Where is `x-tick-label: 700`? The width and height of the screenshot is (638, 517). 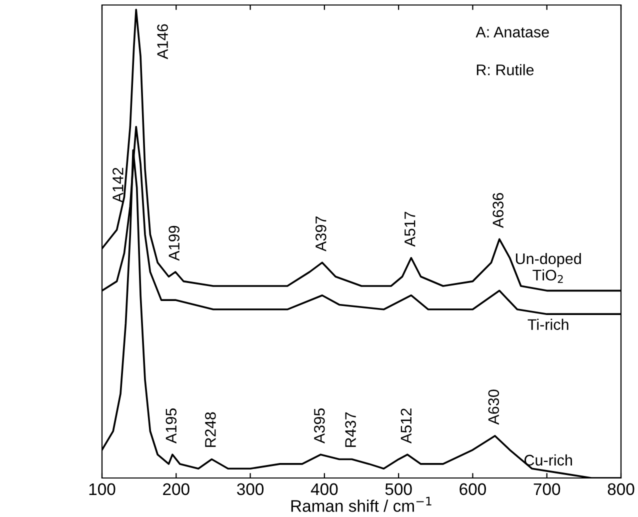
x-tick-label: 700 is located at coordinates (547, 489).